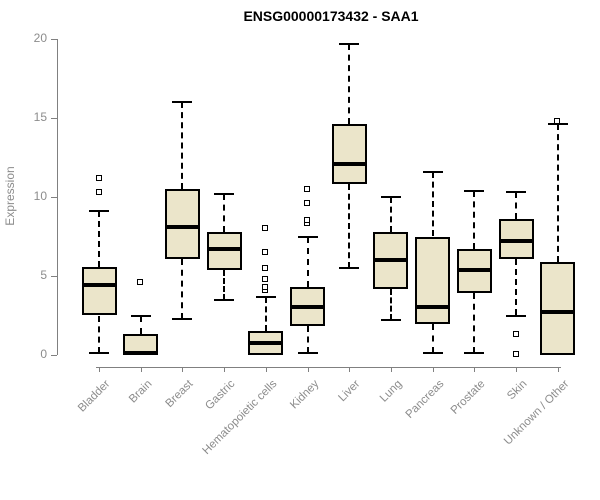 This screenshot has width=600, height=500. What do you see at coordinates (224, 249) in the screenshot?
I see `median-gastric` at bounding box center [224, 249].